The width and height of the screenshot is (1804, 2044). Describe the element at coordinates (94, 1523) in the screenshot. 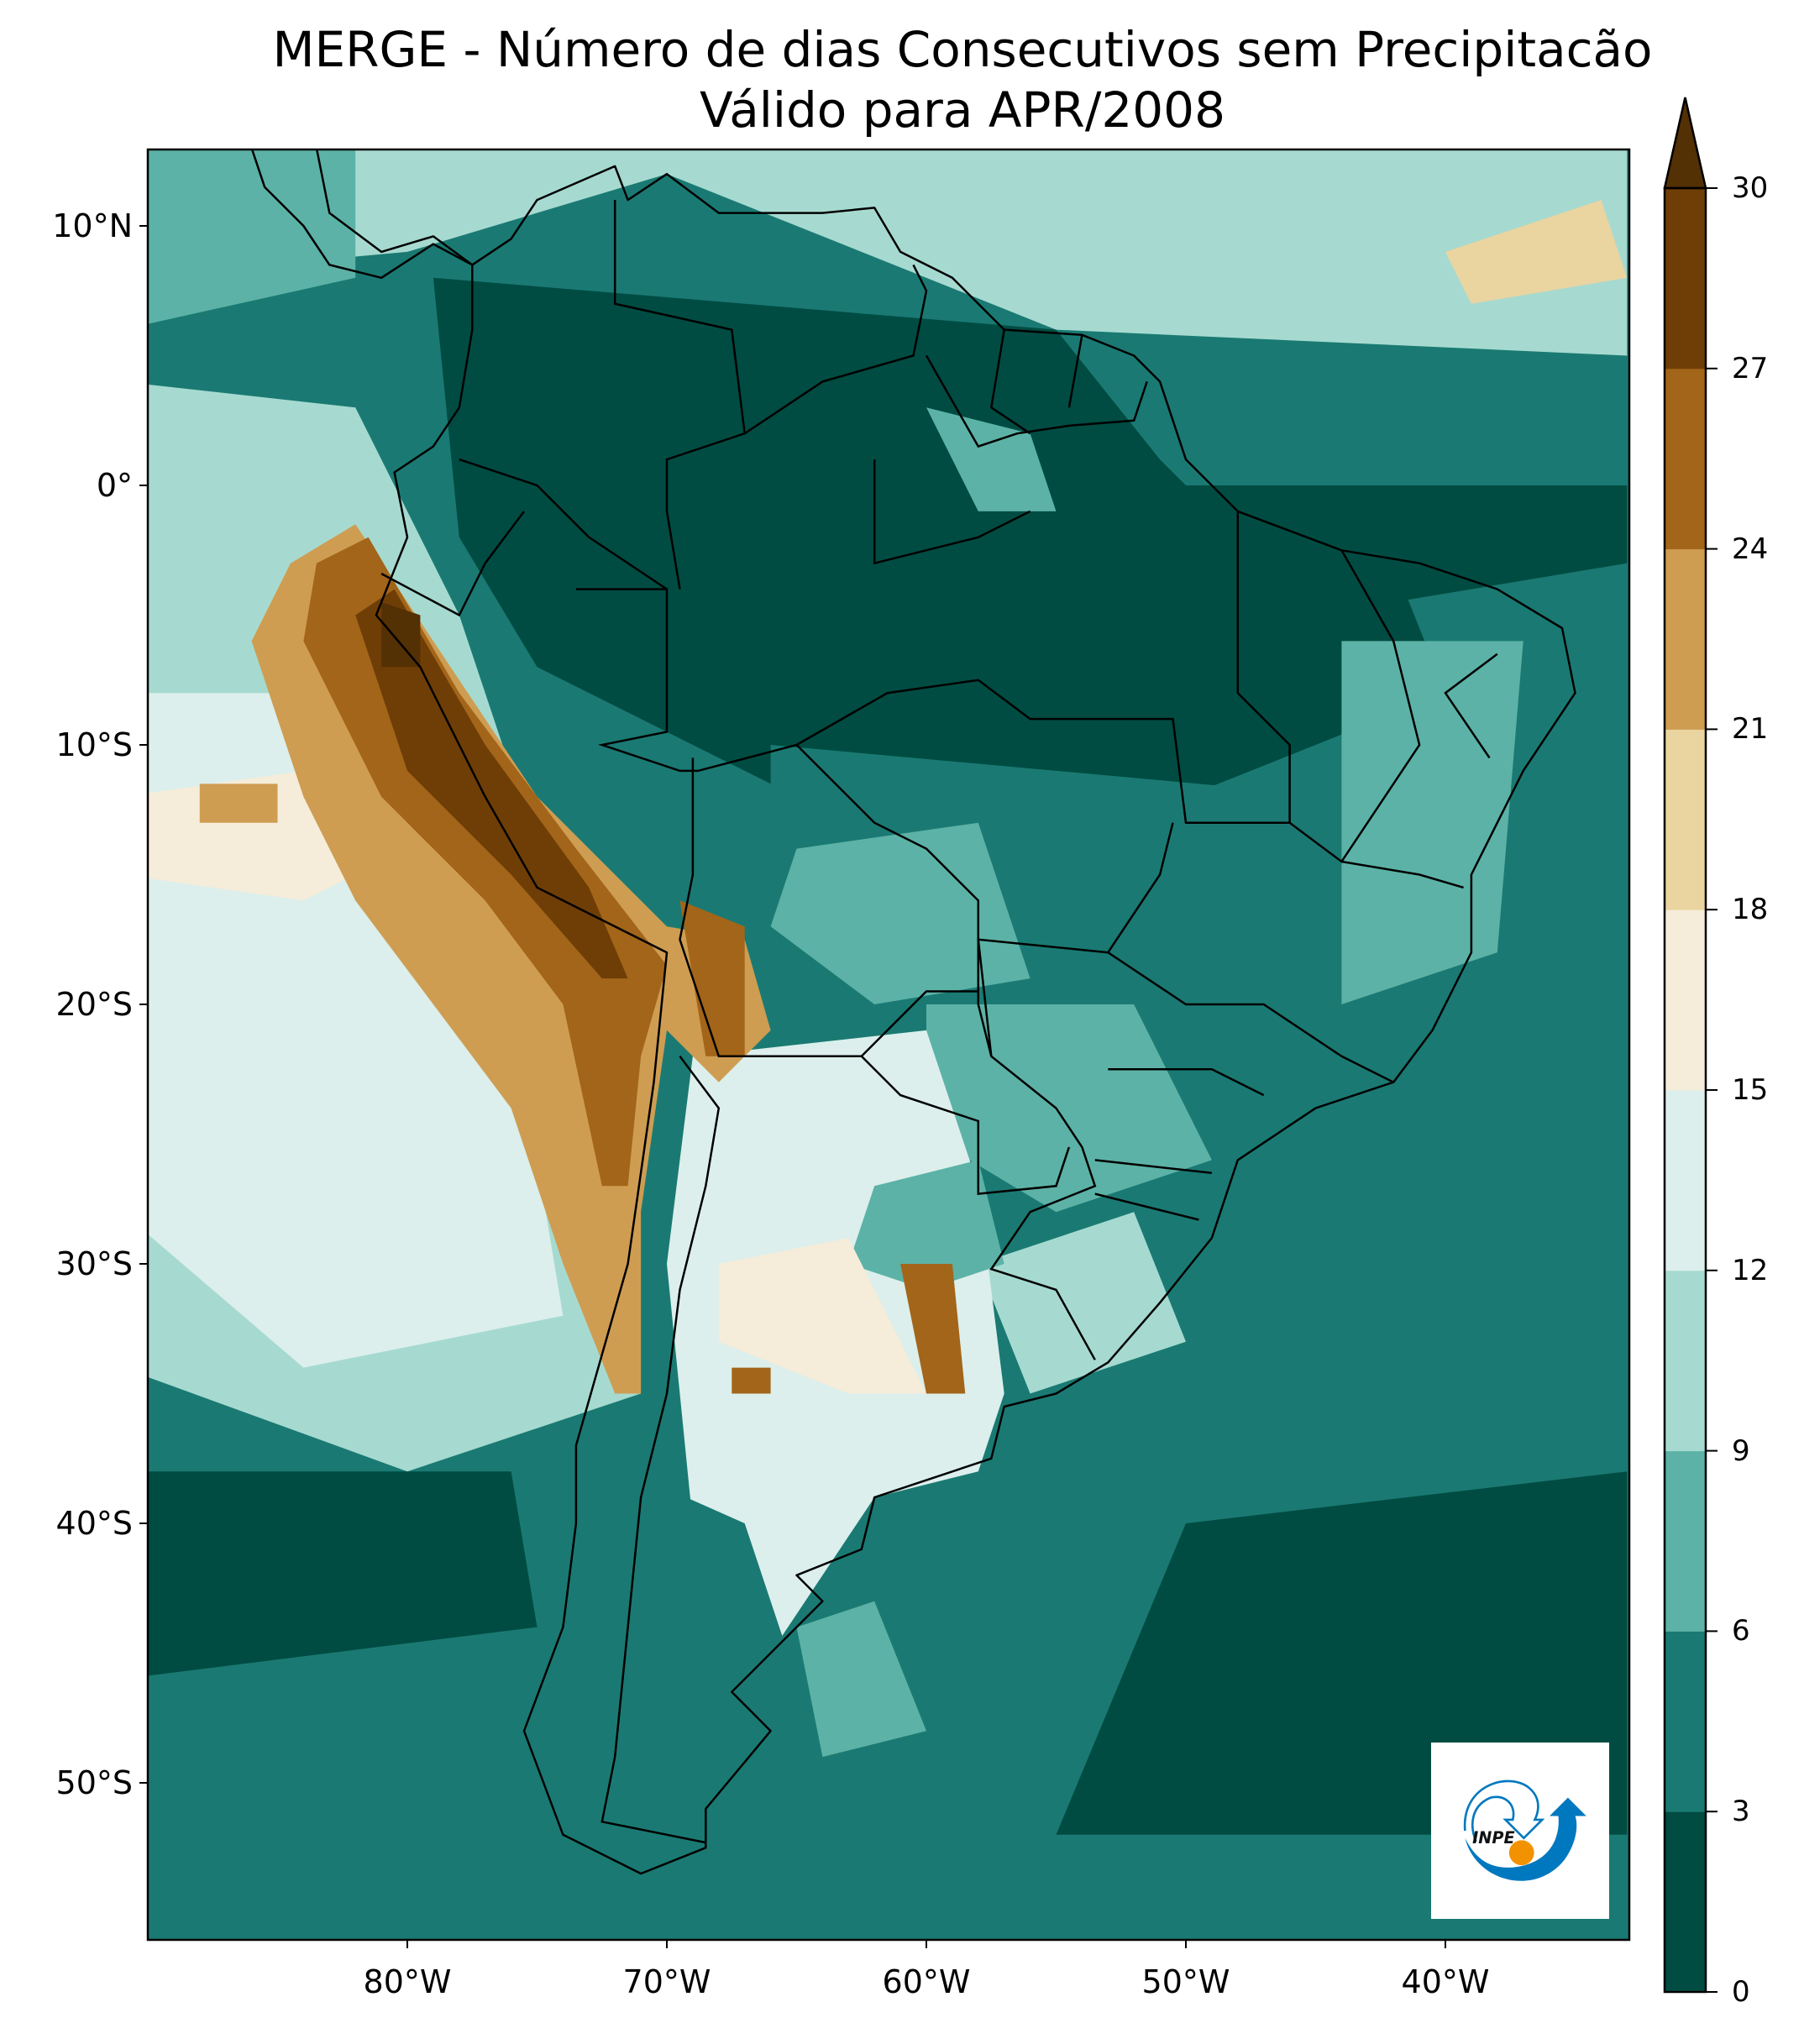

I see `latitude-label: 40°S` at that location.